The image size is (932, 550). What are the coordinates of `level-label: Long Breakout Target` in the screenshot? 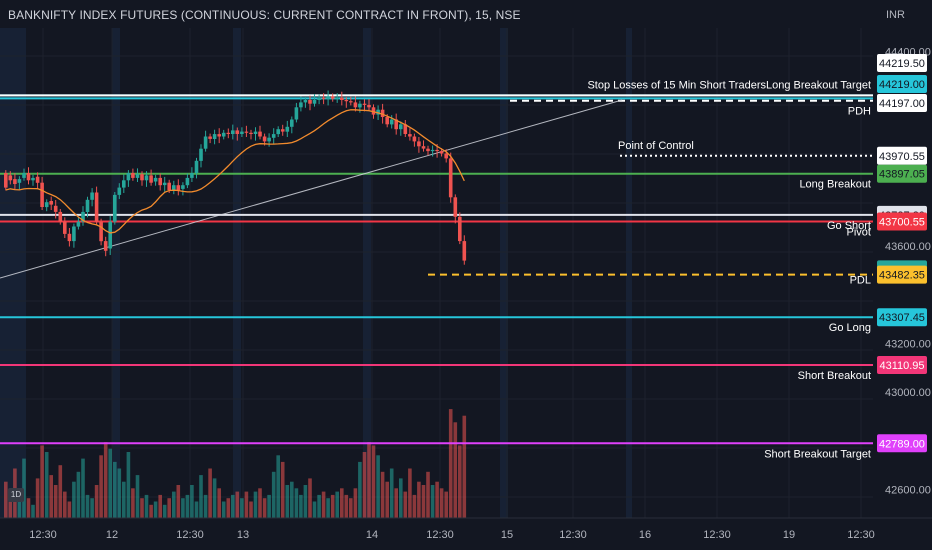 It's located at (818, 85).